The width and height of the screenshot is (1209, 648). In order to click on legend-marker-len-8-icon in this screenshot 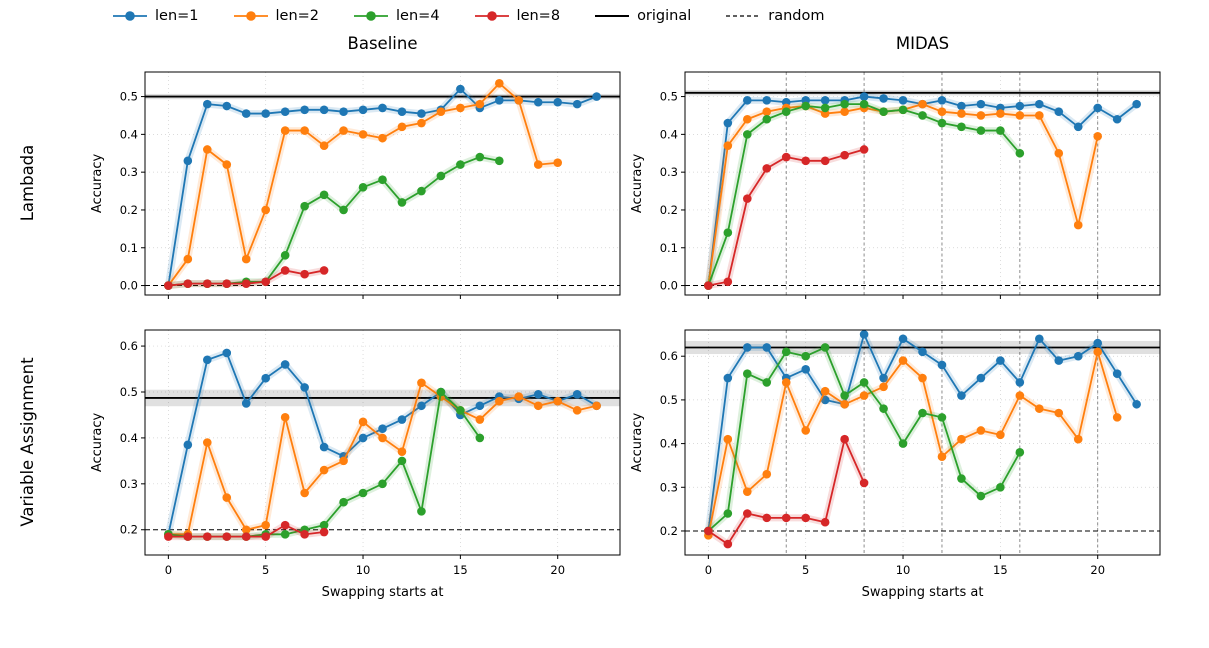, I will do `click(491, 16)`.